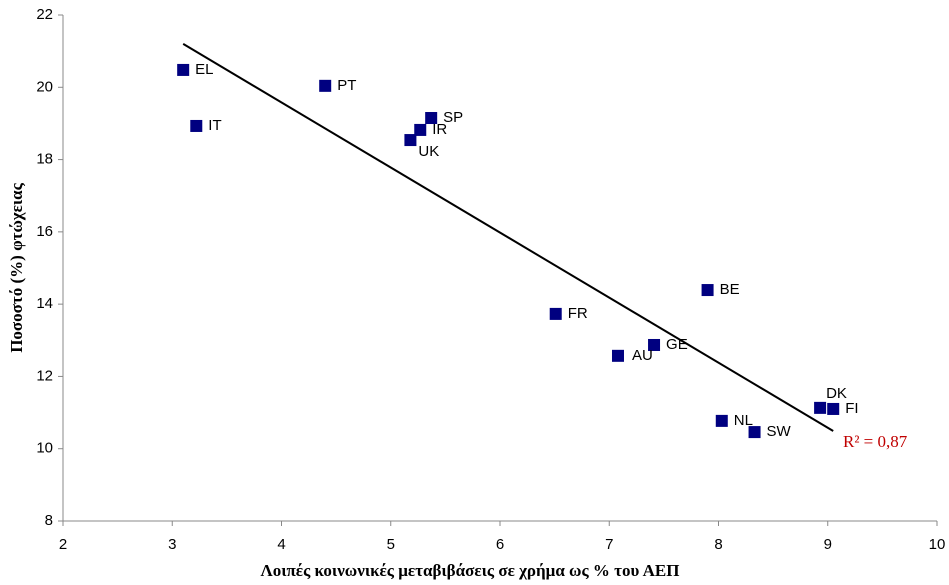 The height and width of the screenshot is (585, 949). Describe the element at coordinates (346, 85) in the screenshot. I see `point-label: PT` at that location.